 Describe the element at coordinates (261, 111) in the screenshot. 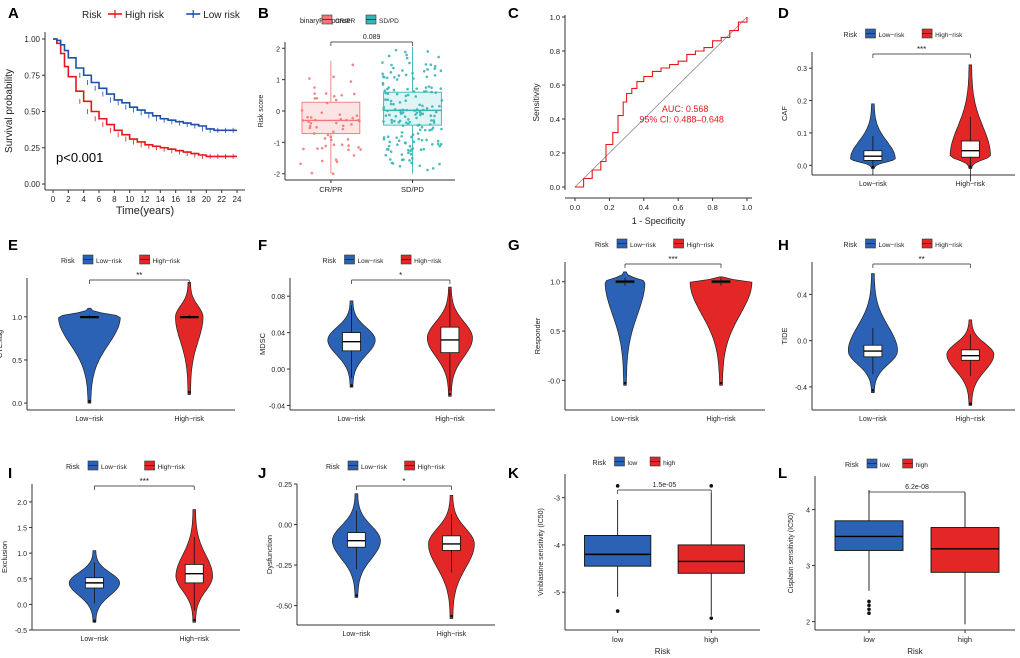

I see `y-axis-label: Risk score` at that location.